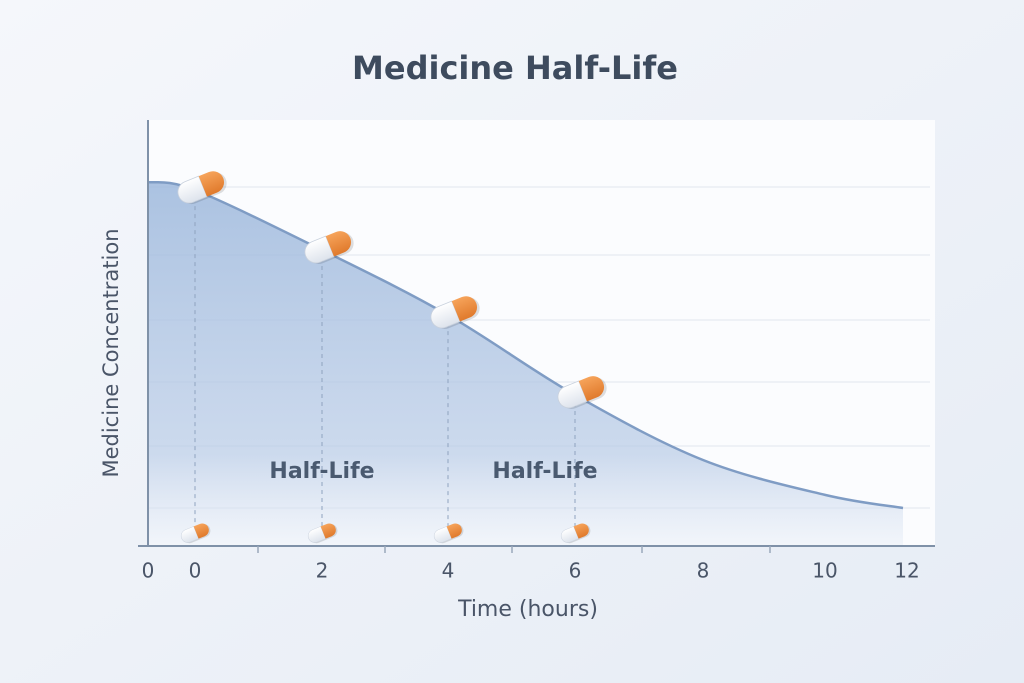 The width and height of the screenshot is (1024, 683). Describe the element at coordinates (448, 571) in the screenshot. I see `x-tick-label: 4` at that location.